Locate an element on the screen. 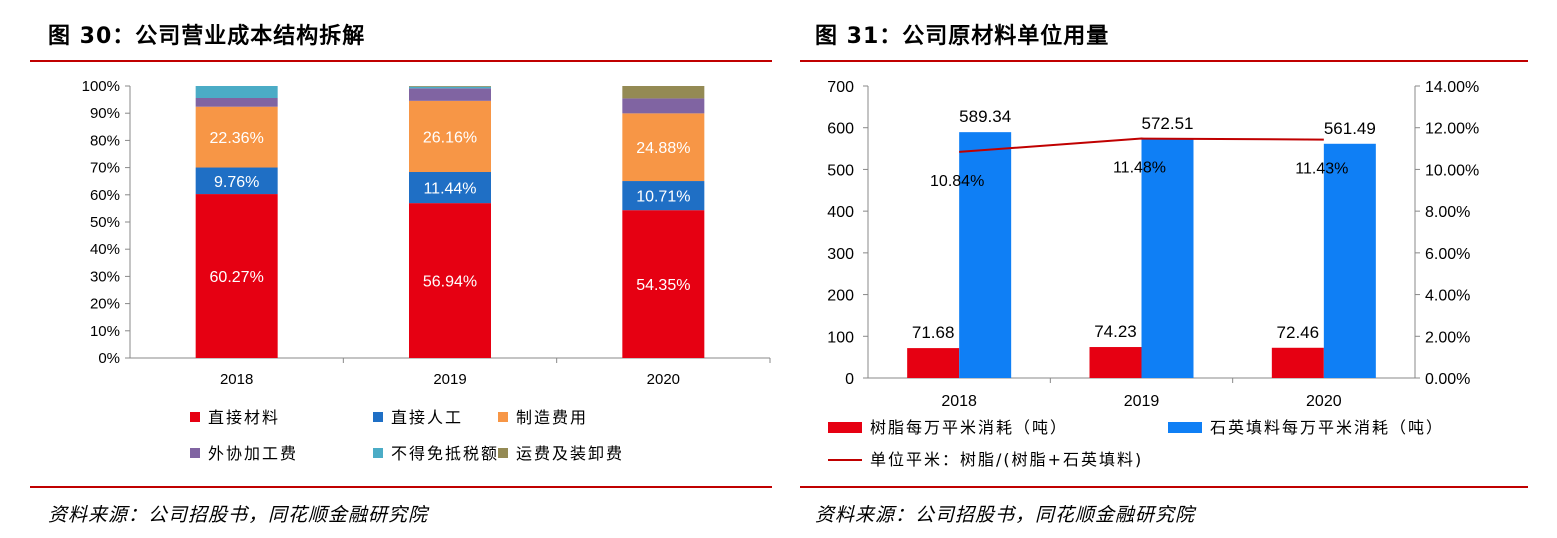  right-top-rule is located at coordinates (1164, 61).